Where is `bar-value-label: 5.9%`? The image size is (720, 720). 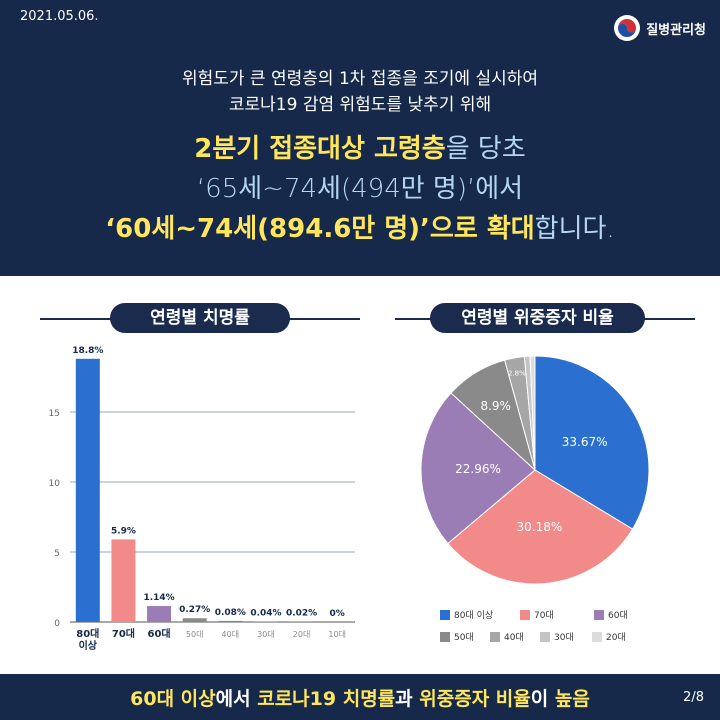
bar-value-label: 5.9% is located at coordinates (123, 531).